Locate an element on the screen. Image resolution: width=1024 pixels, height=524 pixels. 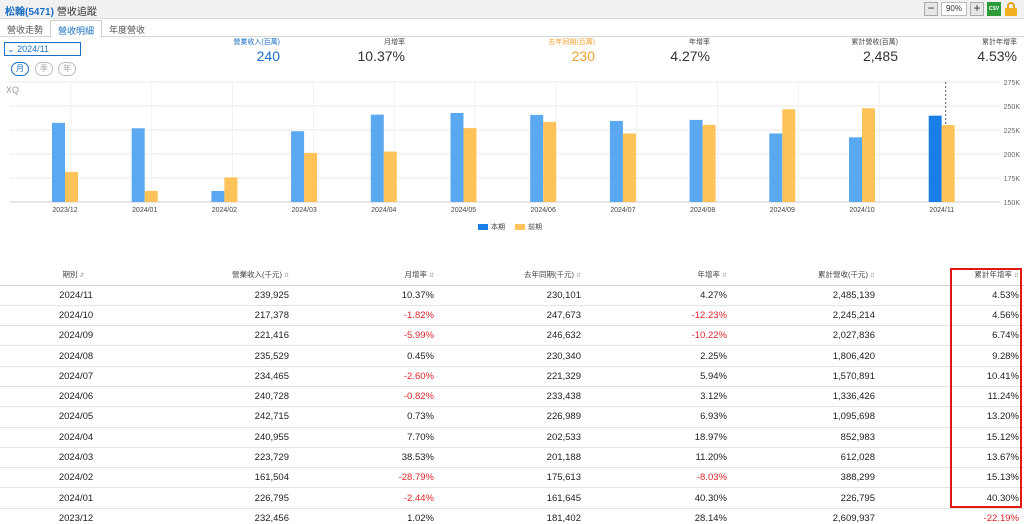
column-header-last-year: 去年同期(千元) ⇵ is located at coordinates (512, 275).